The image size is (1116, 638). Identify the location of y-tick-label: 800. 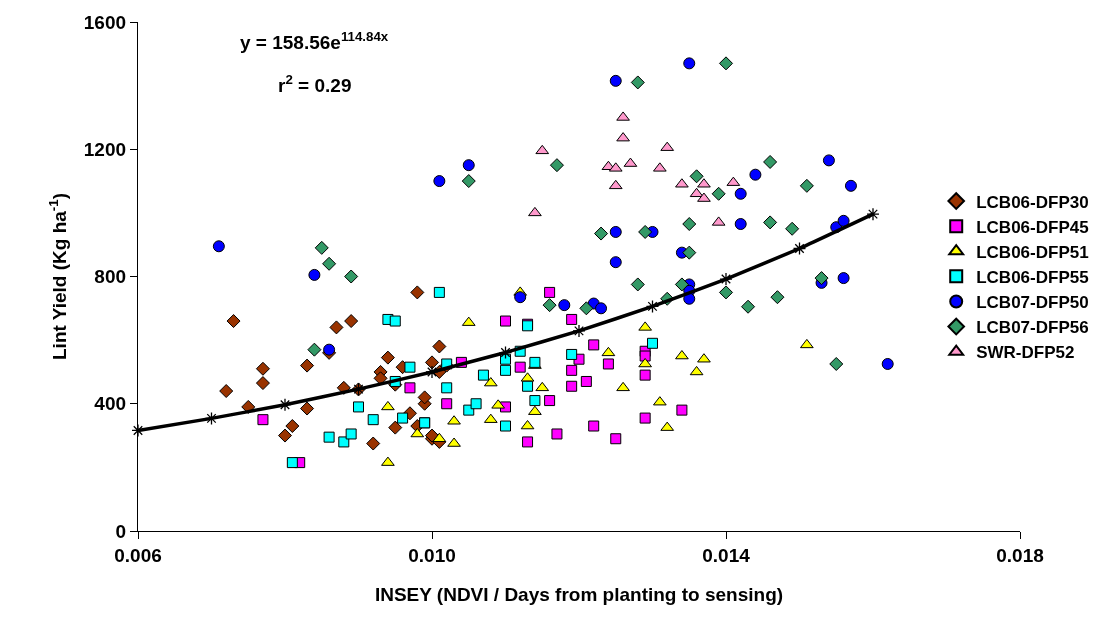
(110, 277).